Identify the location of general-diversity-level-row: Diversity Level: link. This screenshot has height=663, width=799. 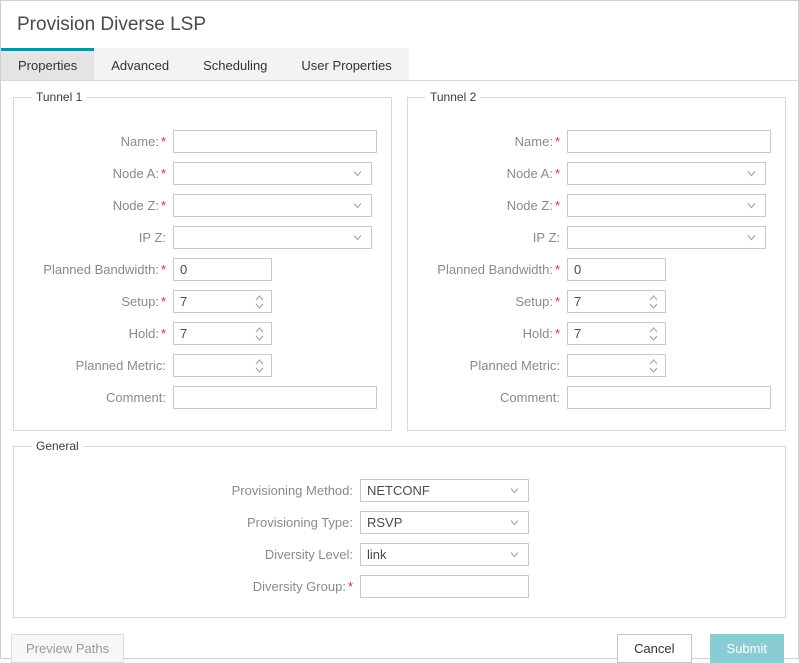
(399, 554).